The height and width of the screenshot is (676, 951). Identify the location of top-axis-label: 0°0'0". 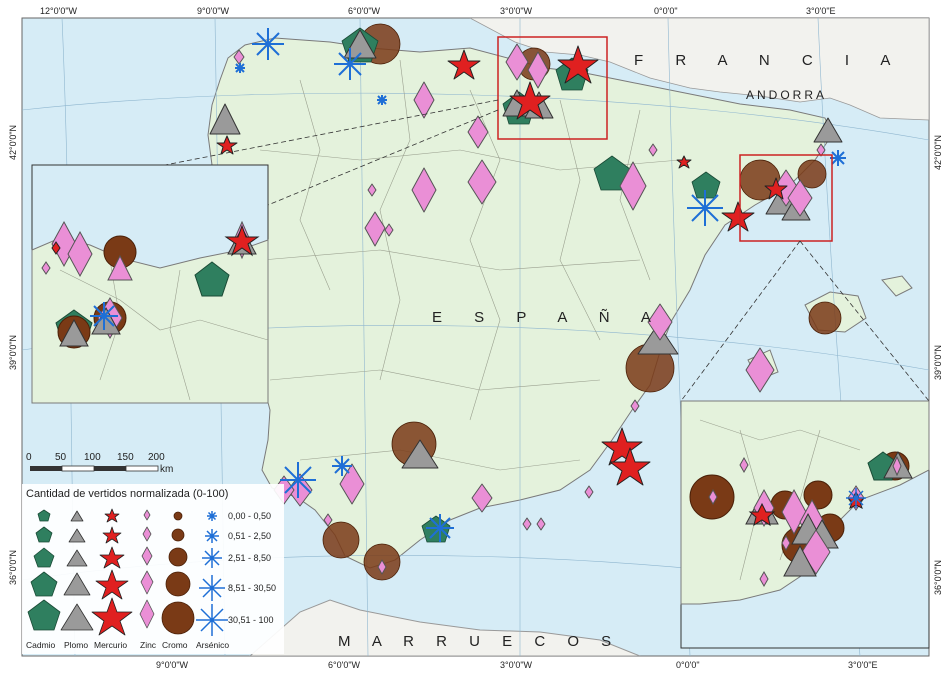
(666, 11).